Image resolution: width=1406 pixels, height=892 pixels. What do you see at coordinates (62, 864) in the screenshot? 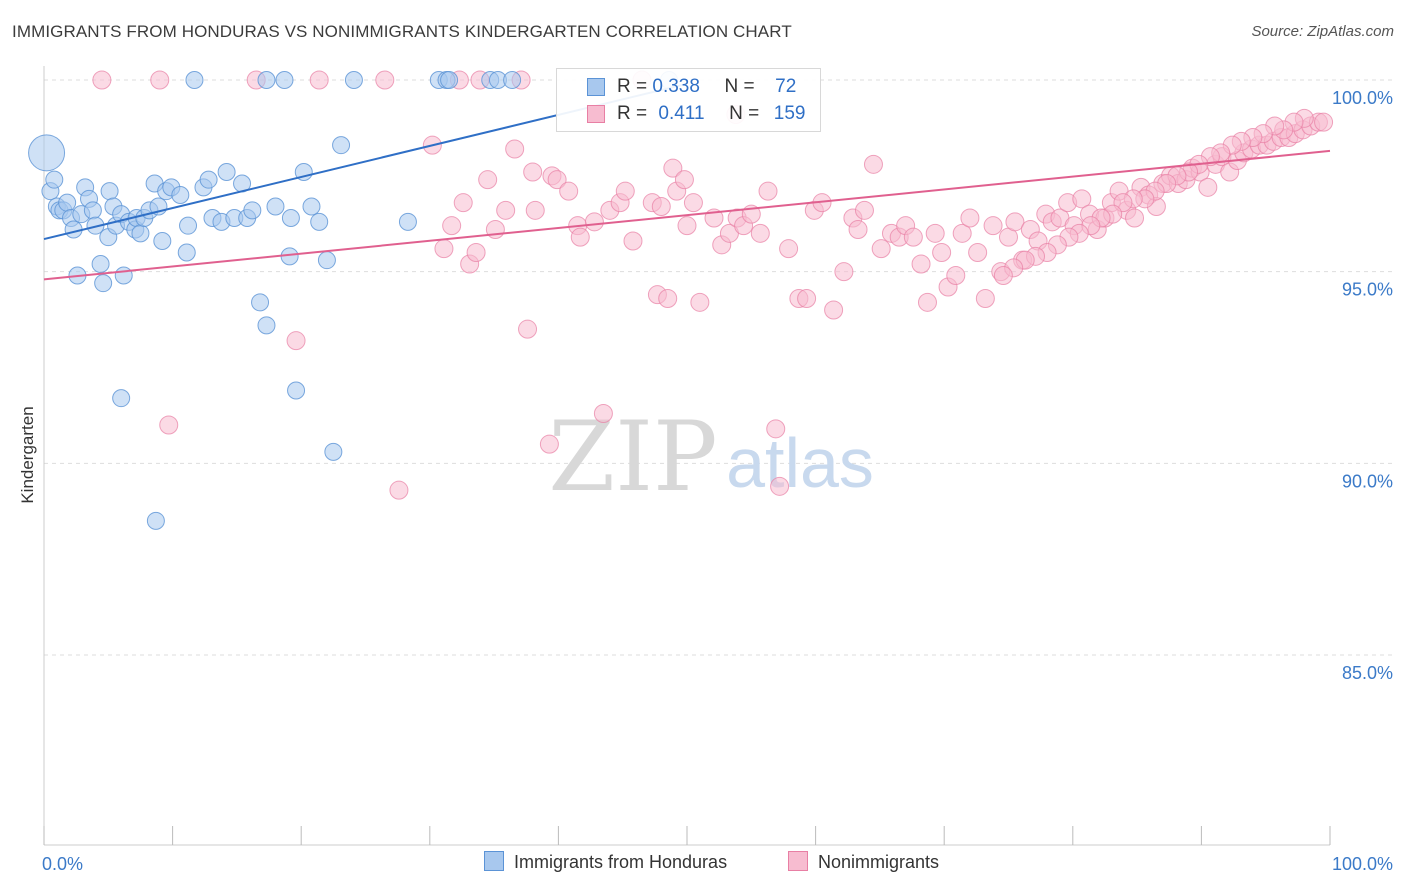
I see `x-tick-label-left: 0.0%` at bounding box center [62, 864].